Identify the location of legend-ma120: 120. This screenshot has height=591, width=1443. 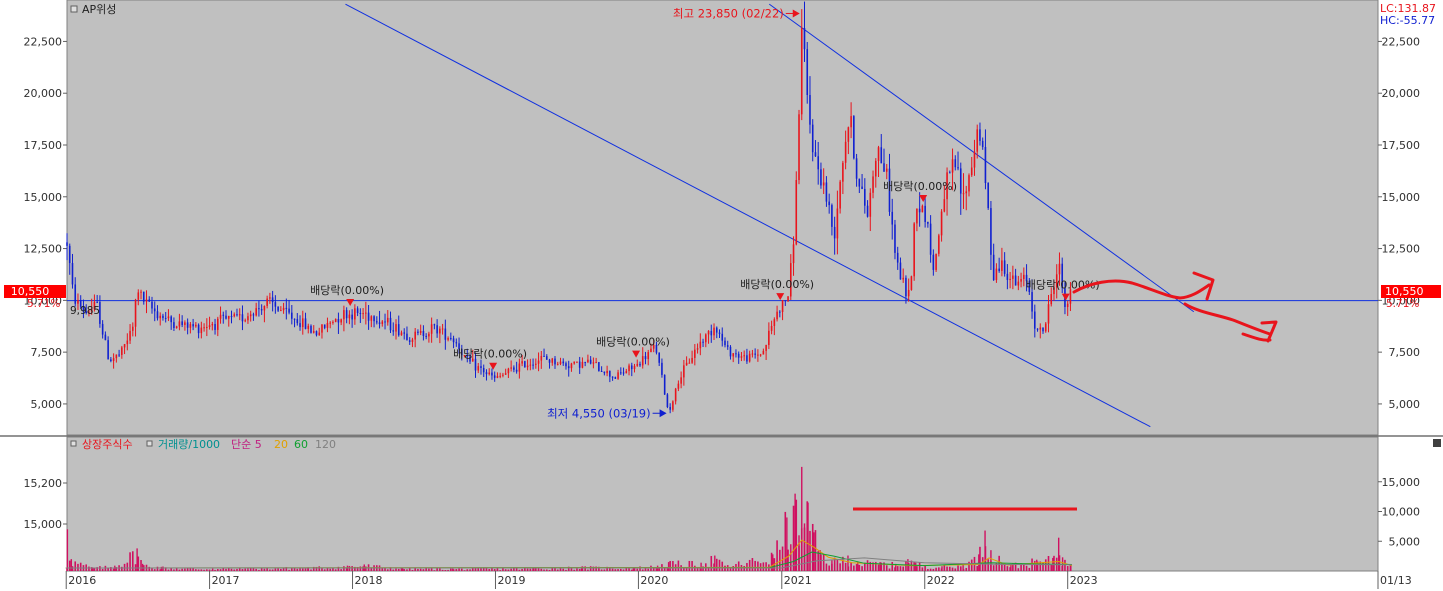
(325, 444).